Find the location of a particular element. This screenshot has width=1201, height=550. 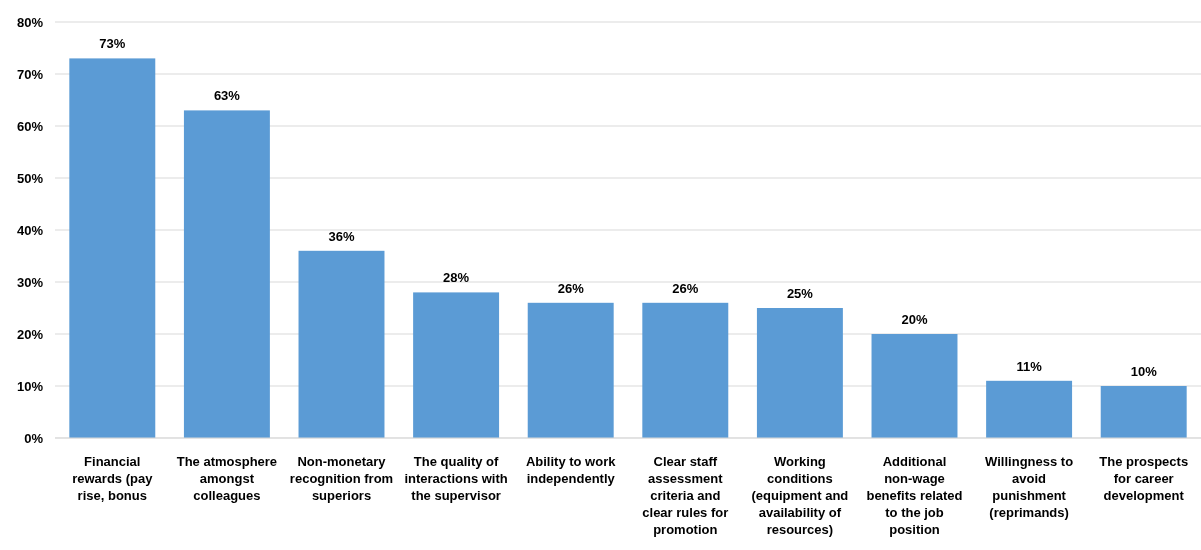

x-tick-label: Working conditions (equipment and availability of resources) is located at coordinates (800, 495).